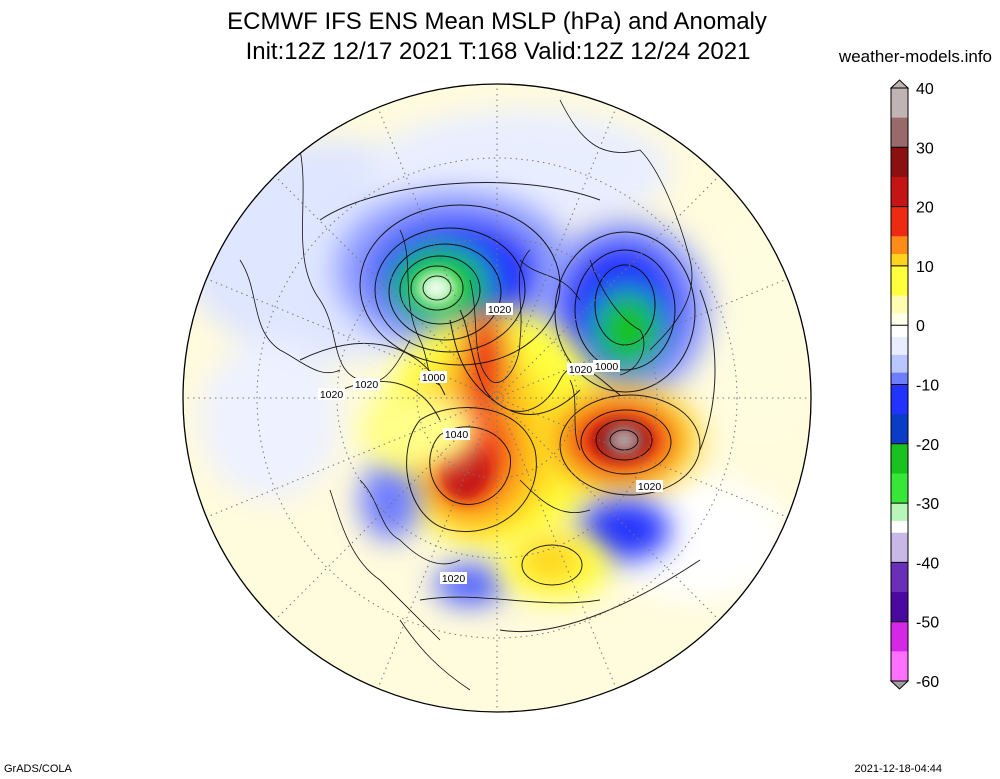 The image size is (1000, 779). What do you see at coordinates (927, 623) in the screenshot?
I see `colorbar-tick-label: -50` at bounding box center [927, 623].